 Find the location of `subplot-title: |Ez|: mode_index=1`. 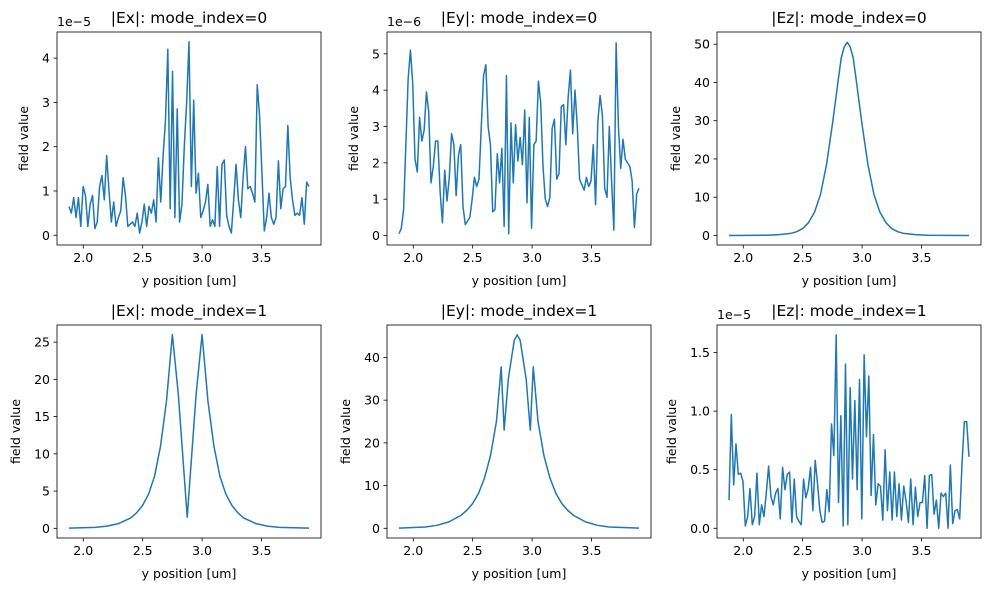

subplot-title: |Ez|: mode_index=1 is located at coordinates (848, 311).